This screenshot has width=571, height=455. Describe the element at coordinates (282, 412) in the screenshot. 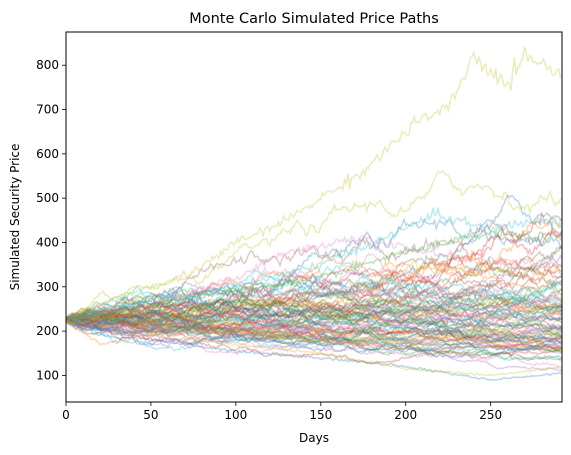

I see `x-axis: 0 50 100 150 200 250` at that location.